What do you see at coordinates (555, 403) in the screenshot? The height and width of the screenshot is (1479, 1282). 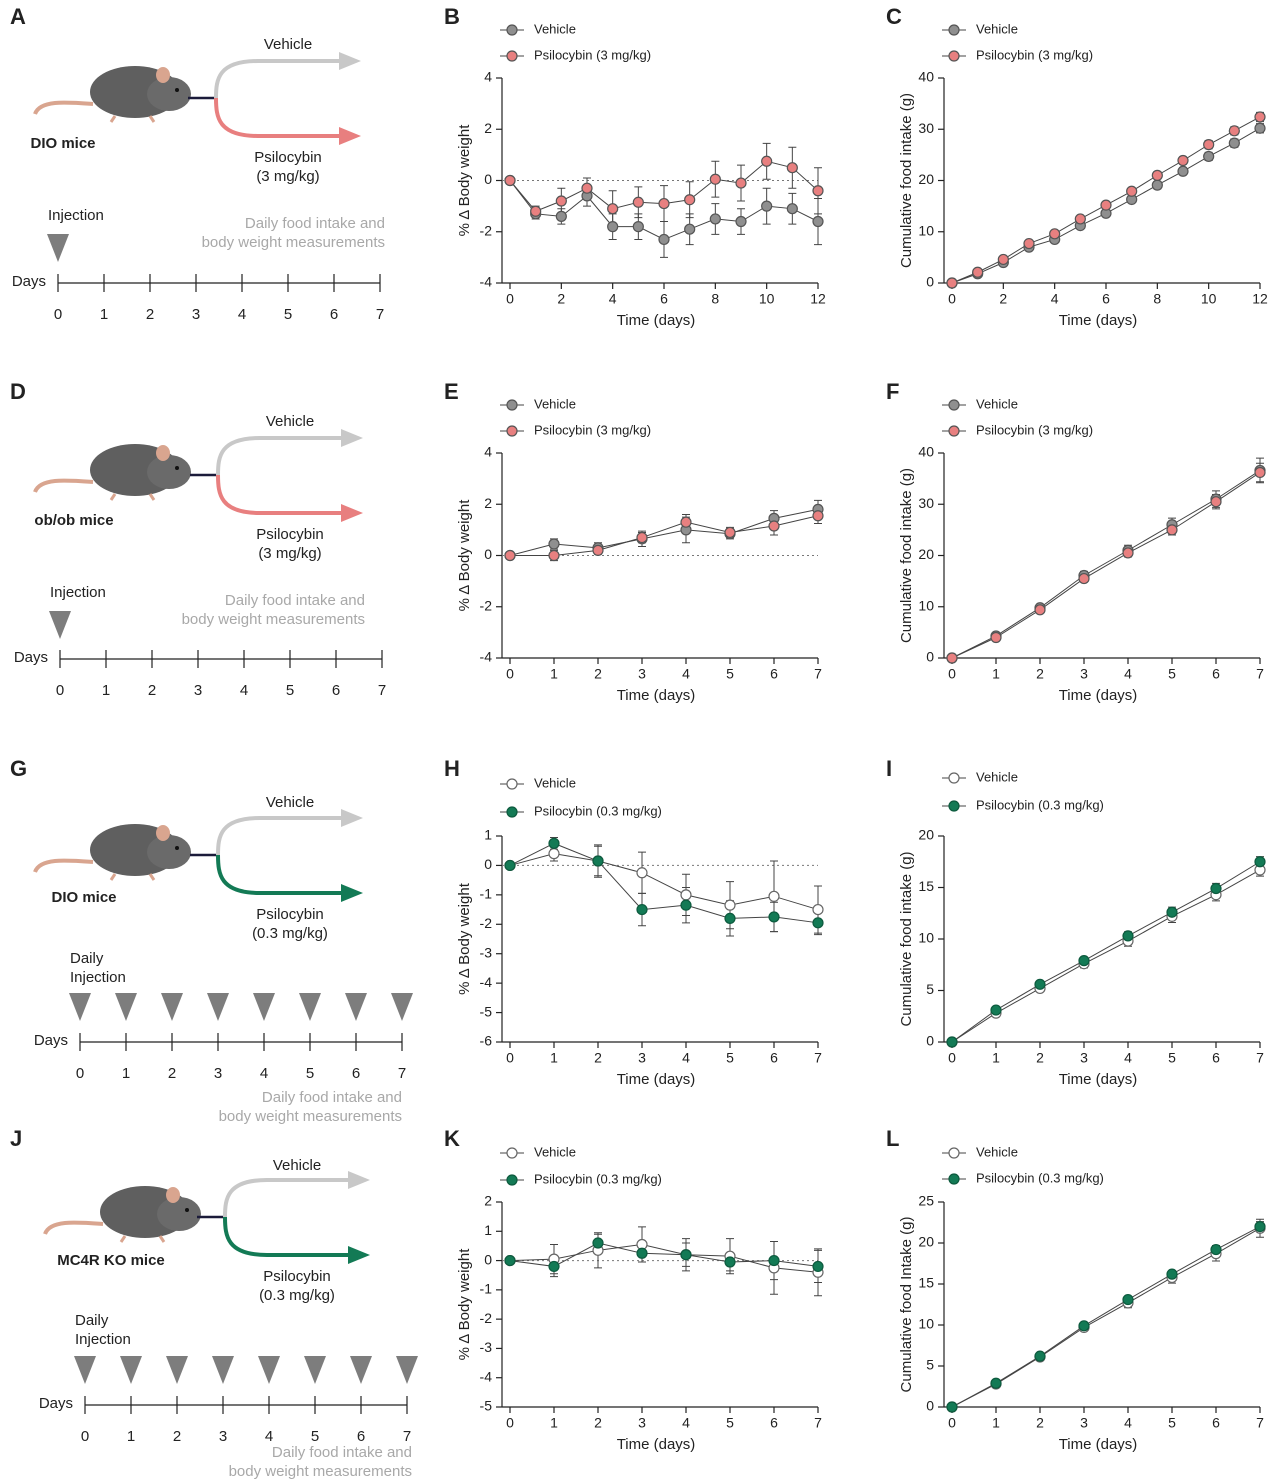 I see `legend-label: Vehicle` at bounding box center [555, 403].